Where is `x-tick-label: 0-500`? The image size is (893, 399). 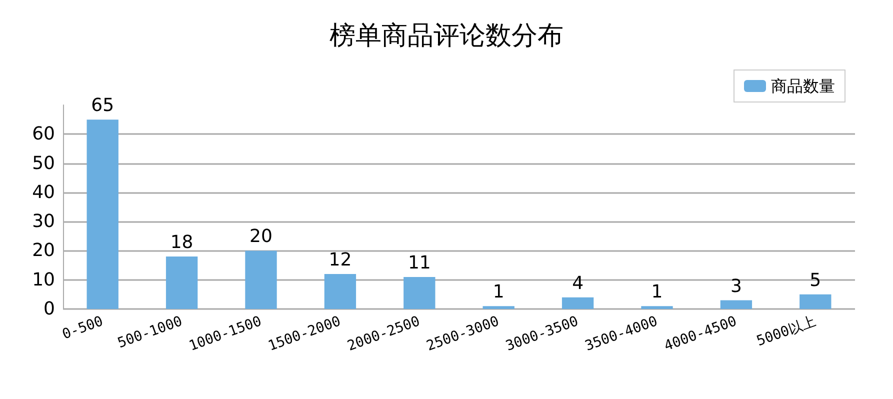
x-tick-label: 0-500 is located at coordinates (83, 328).